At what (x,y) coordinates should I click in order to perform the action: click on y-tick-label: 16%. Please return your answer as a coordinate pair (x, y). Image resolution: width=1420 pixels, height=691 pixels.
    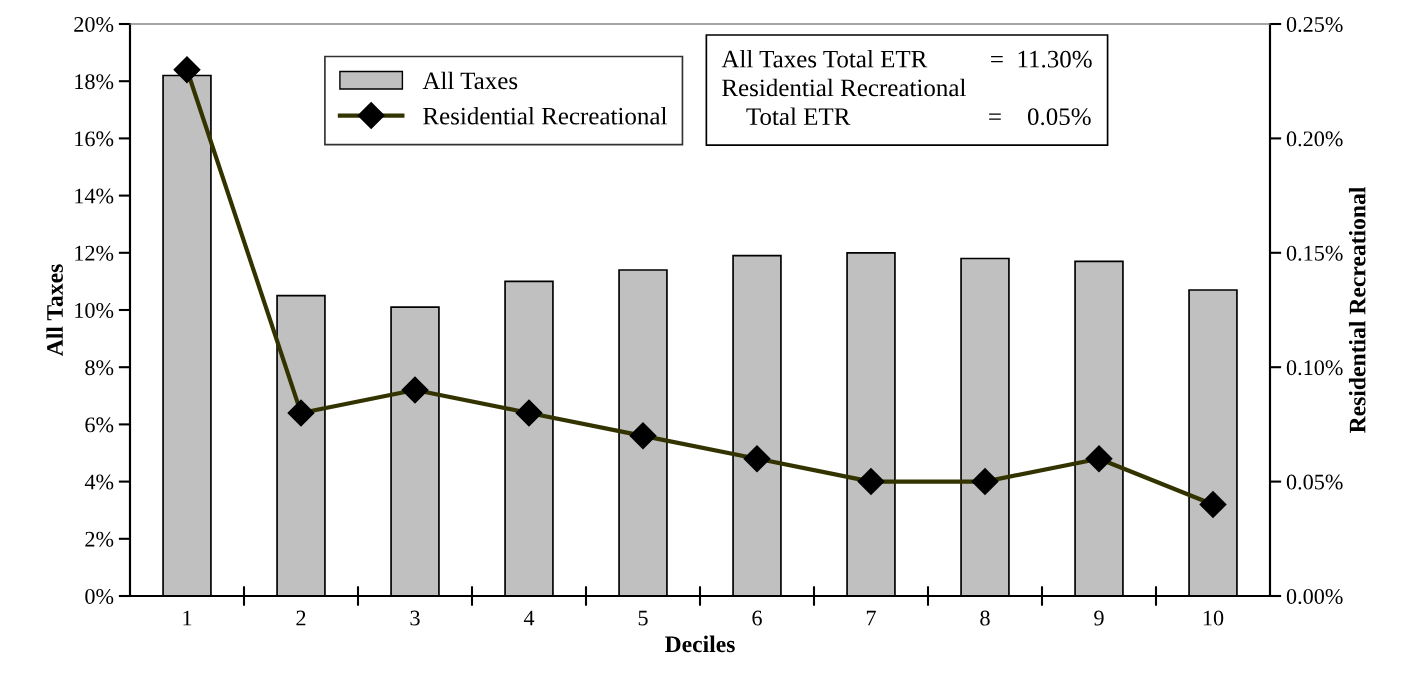
    Looking at the image, I should click on (94, 139).